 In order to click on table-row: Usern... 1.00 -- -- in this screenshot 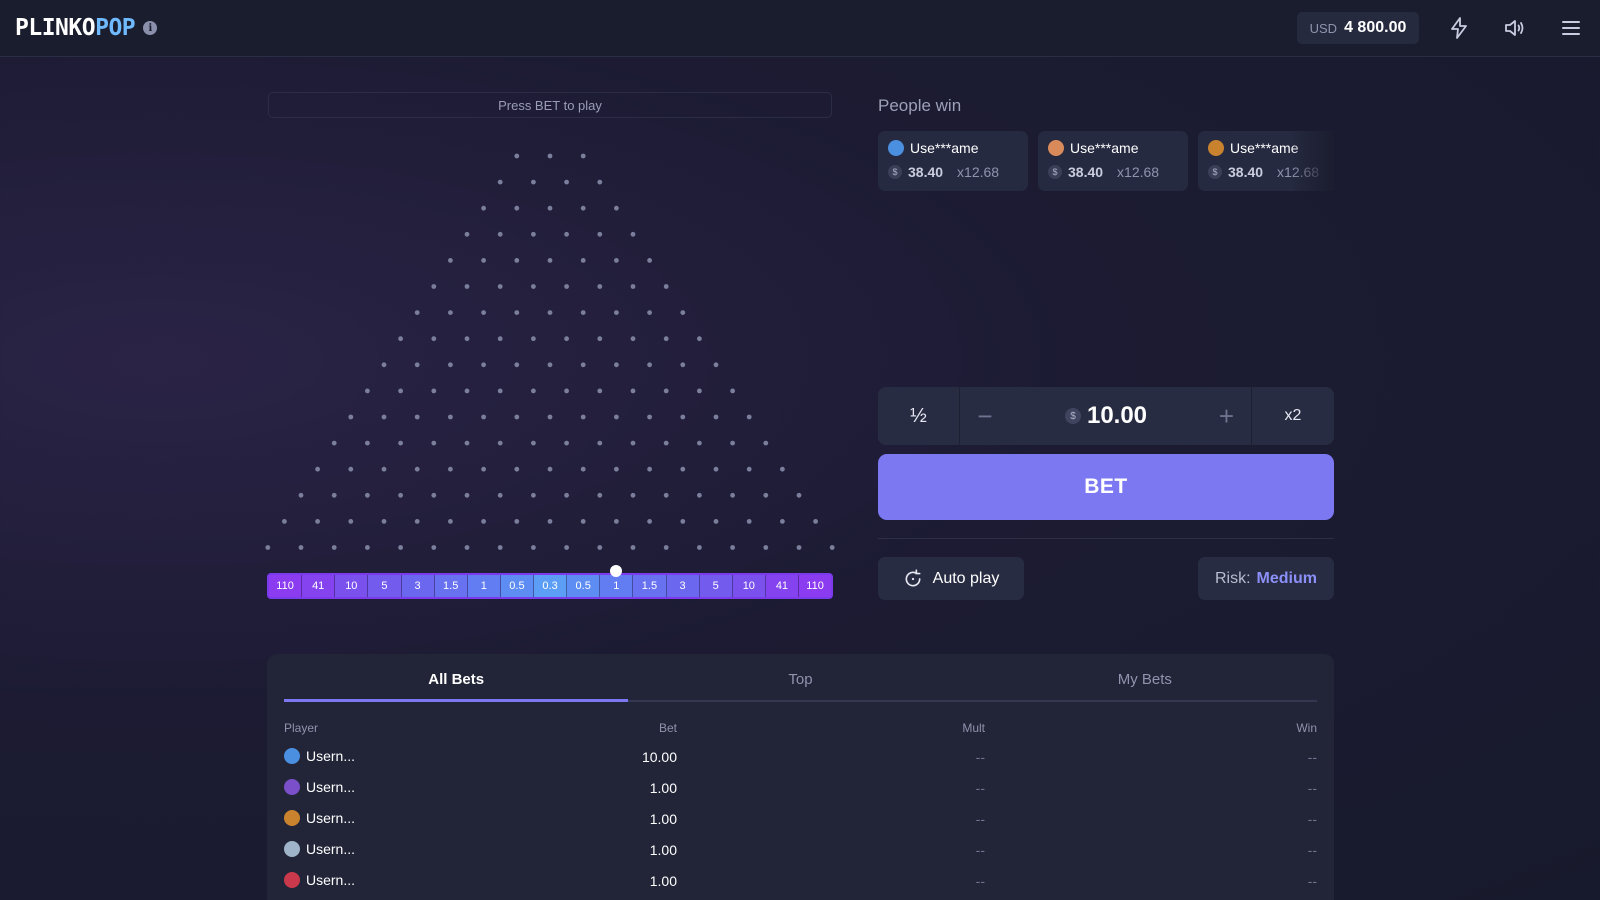, I will do `click(800, 794)`.